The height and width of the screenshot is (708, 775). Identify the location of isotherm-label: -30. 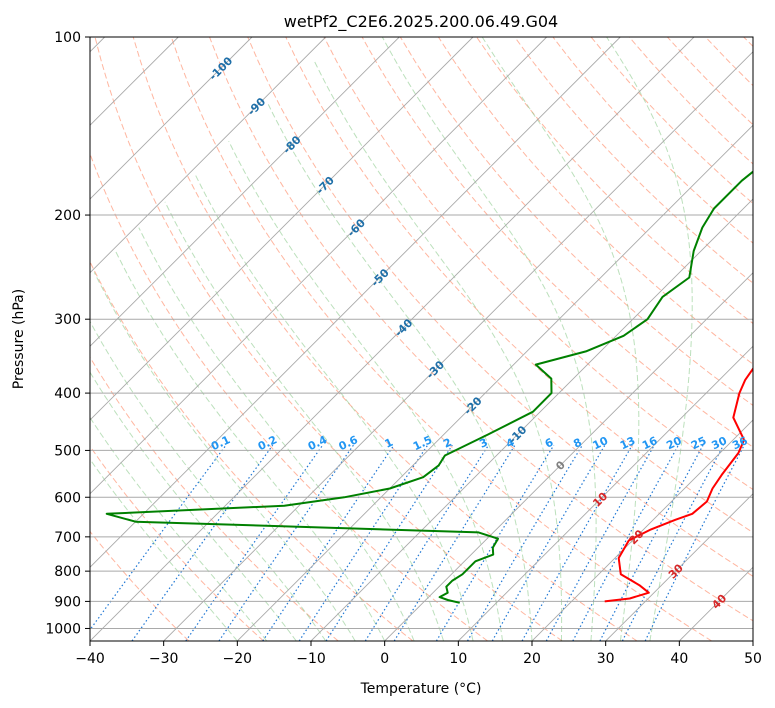
(435, 369).